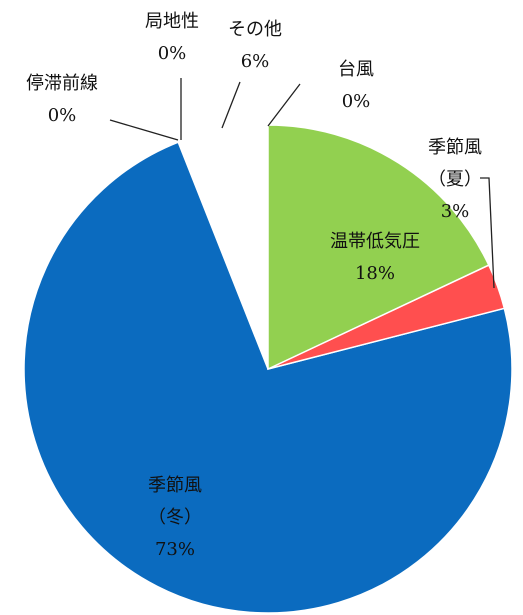 The height and width of the screenshot is (615, 523). I want to click on category-label: 停滞前線, so click(62, 83).